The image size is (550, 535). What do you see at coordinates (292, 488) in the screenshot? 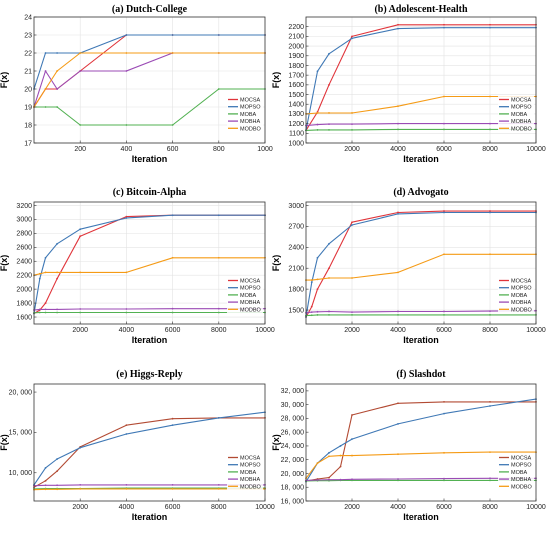
I see `y-tick-label: 18, 000` at bounding box center [292, 488].